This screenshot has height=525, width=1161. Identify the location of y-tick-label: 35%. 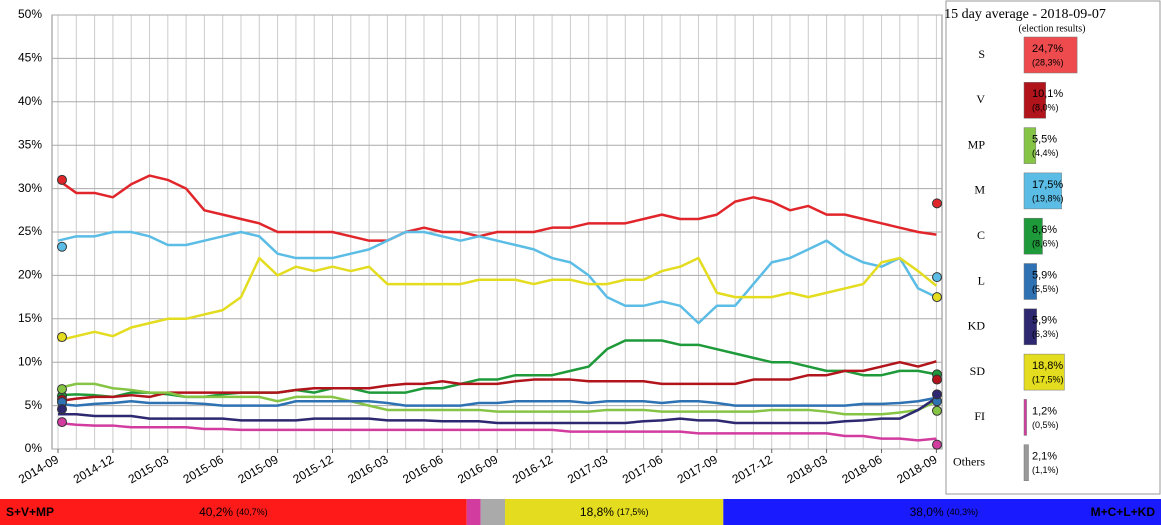
(30, 144).